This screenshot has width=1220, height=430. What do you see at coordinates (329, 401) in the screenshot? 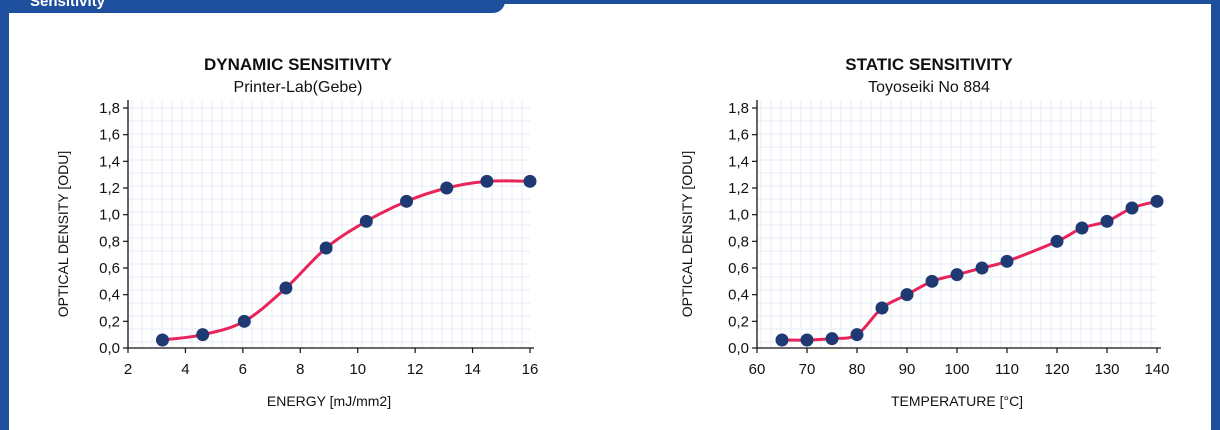
I see `dynamic-x-axis-label: ENERGY [mJ/mm2]` at bounding box center [329, 401].